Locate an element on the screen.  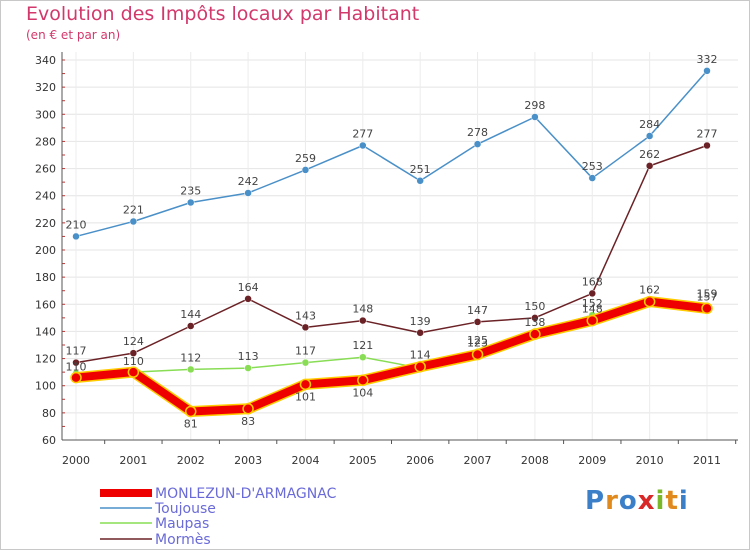
data-label: 125 is located at coordinates (477, 340).